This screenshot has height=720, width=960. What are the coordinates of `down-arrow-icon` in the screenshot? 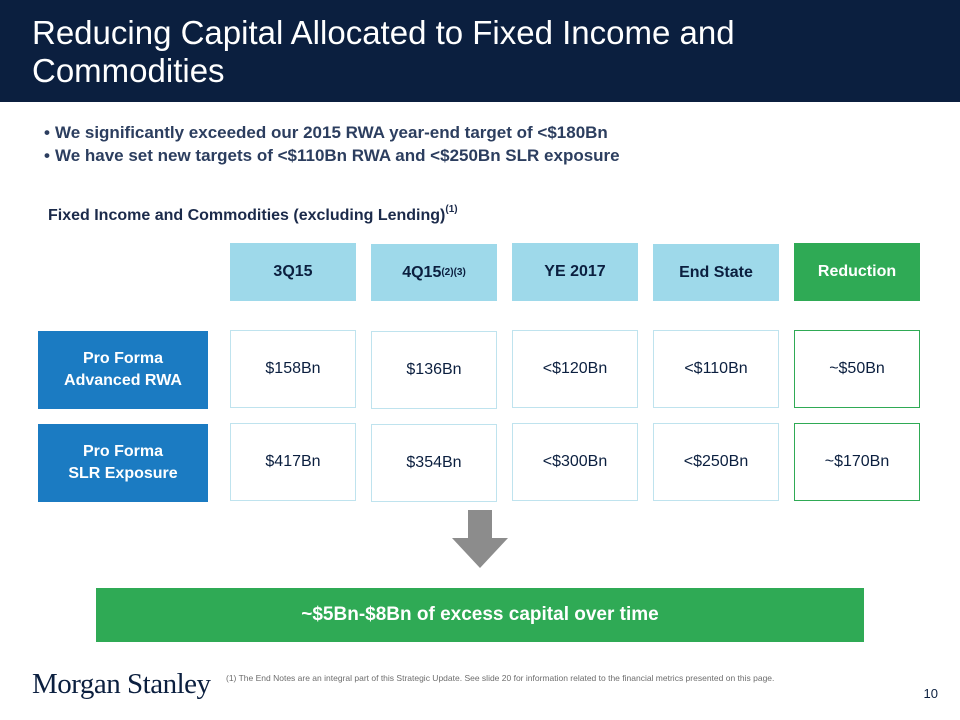 It's located at (480, 539).